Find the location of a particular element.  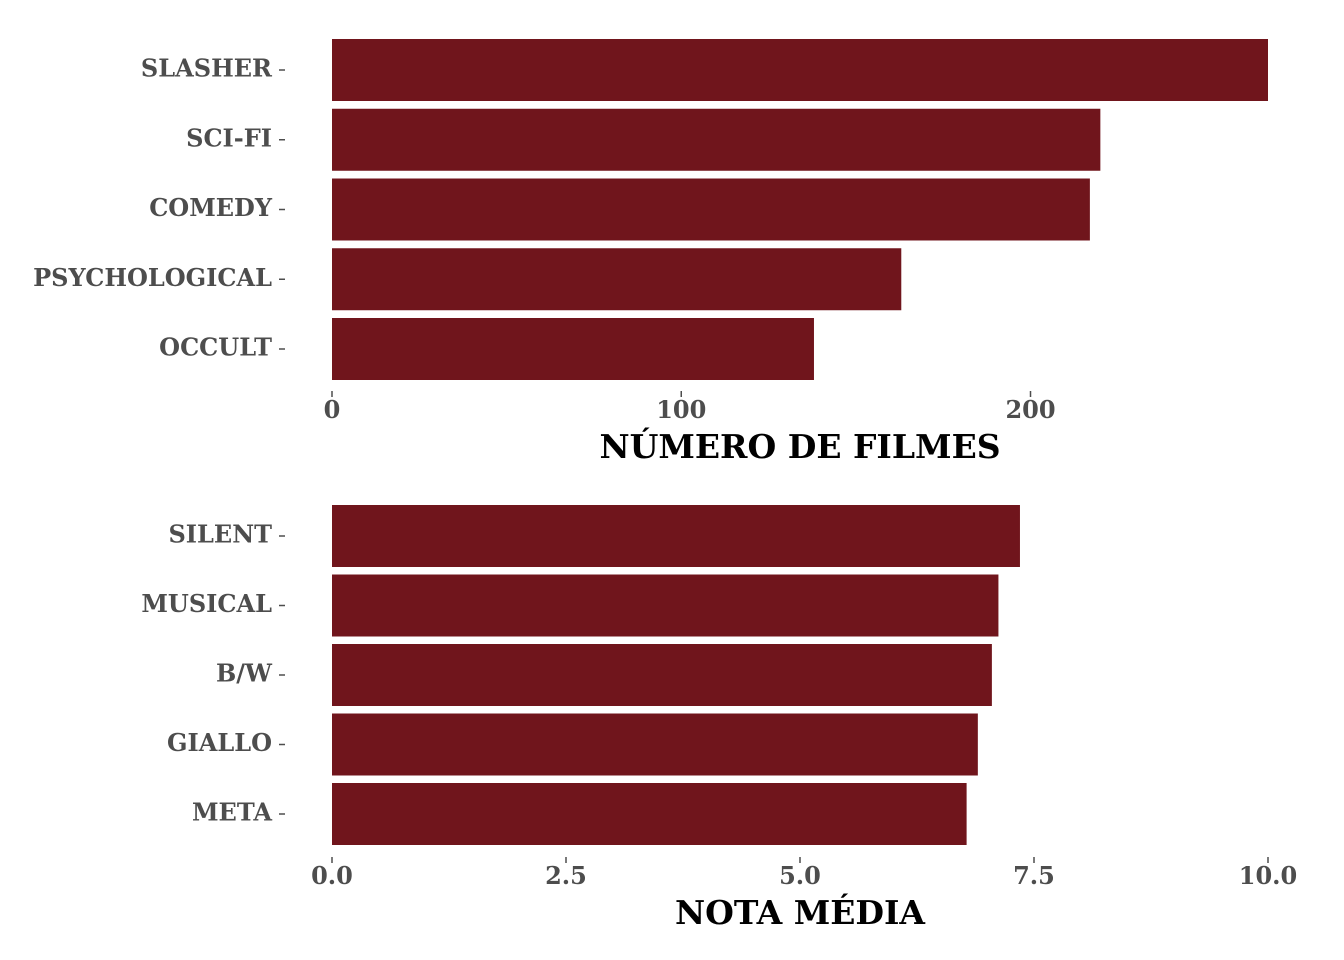

bar-musical is located at coordinates (665, 605).